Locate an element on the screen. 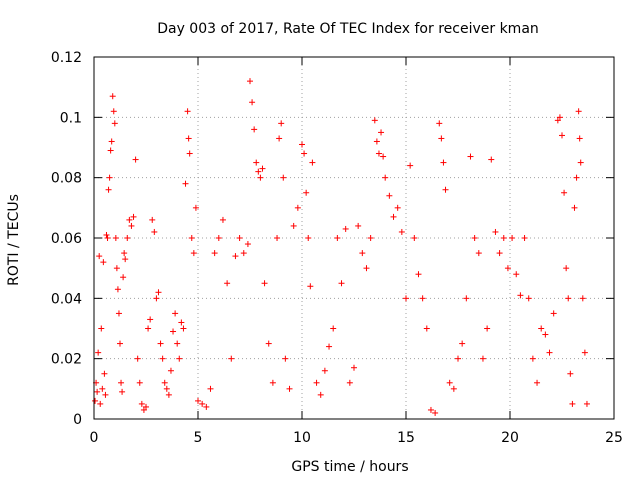 Image resolution: width=640 pixels, height=480 pixels. x-tick-label: 5 is located at coordinates (198, 438).